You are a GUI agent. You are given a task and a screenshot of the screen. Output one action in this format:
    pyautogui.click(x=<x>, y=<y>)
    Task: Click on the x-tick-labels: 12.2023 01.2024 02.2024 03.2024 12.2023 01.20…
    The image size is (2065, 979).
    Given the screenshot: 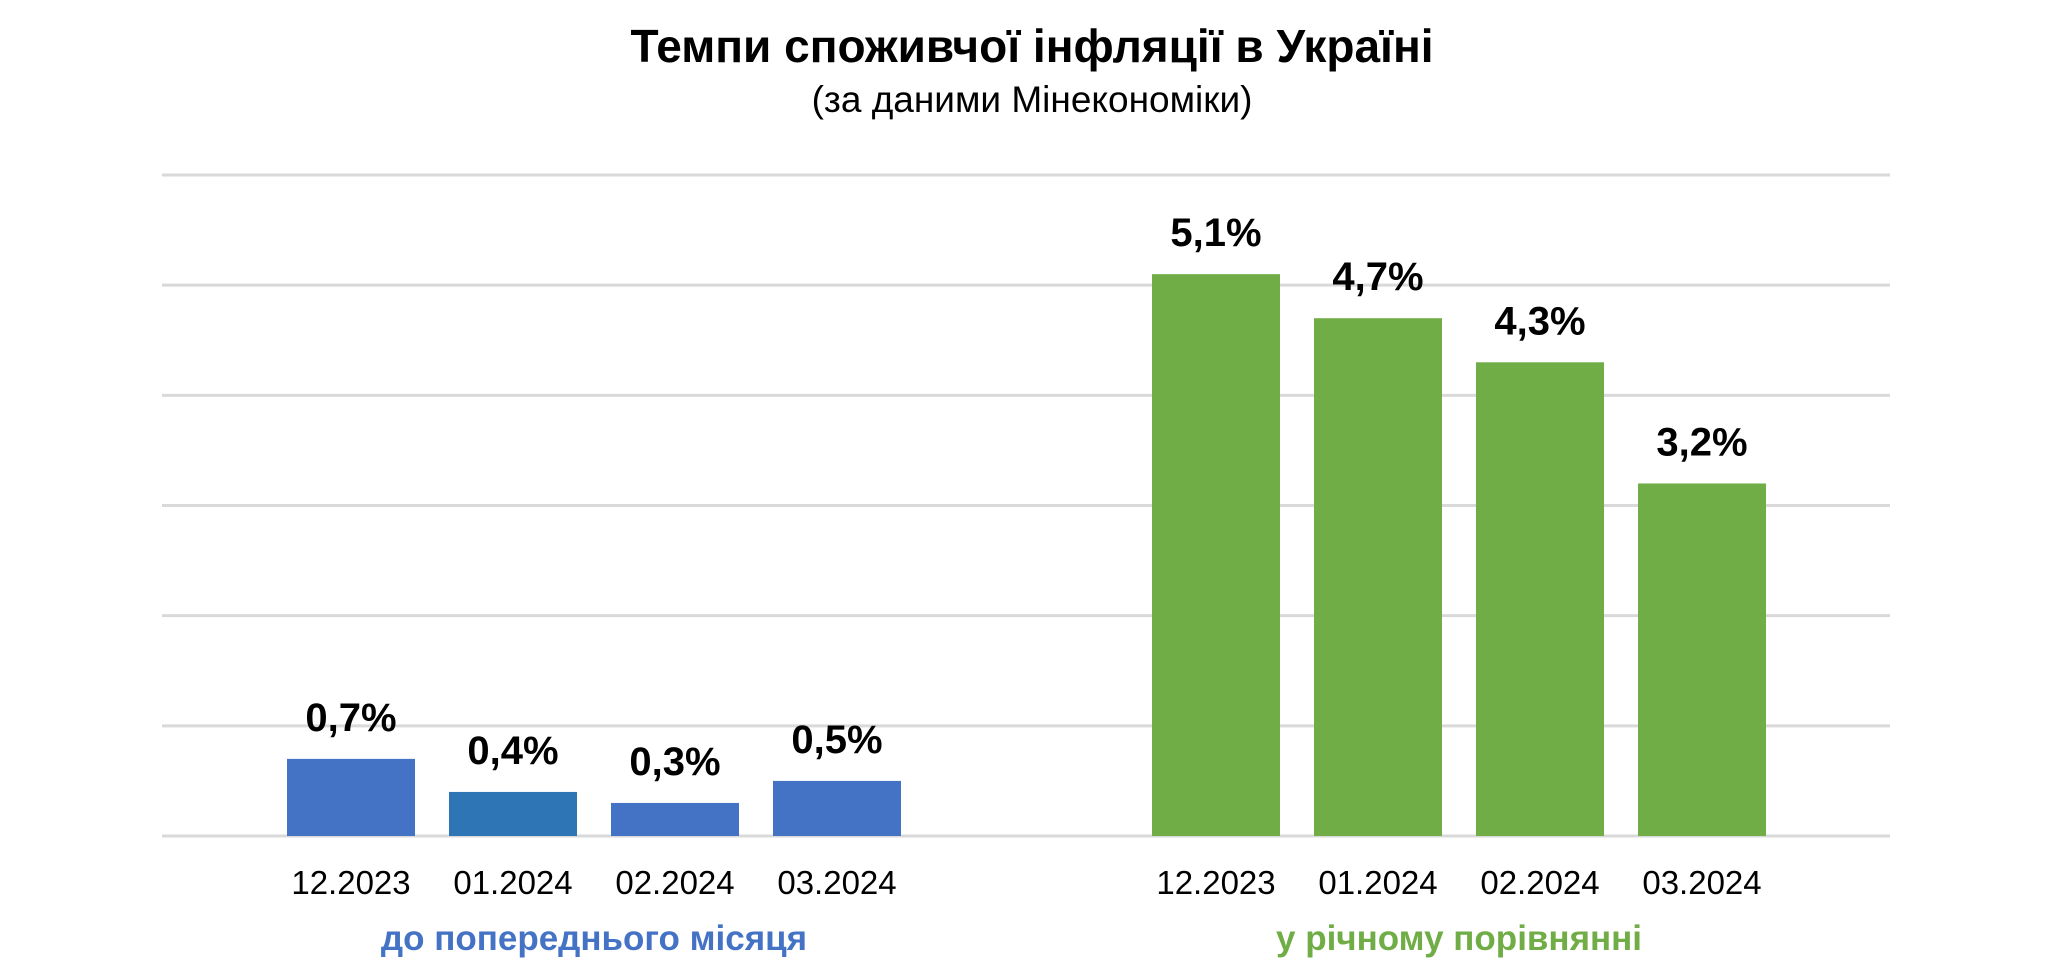 What is the action you would take?
    pyautogui.click(x=1026, y=882)
    